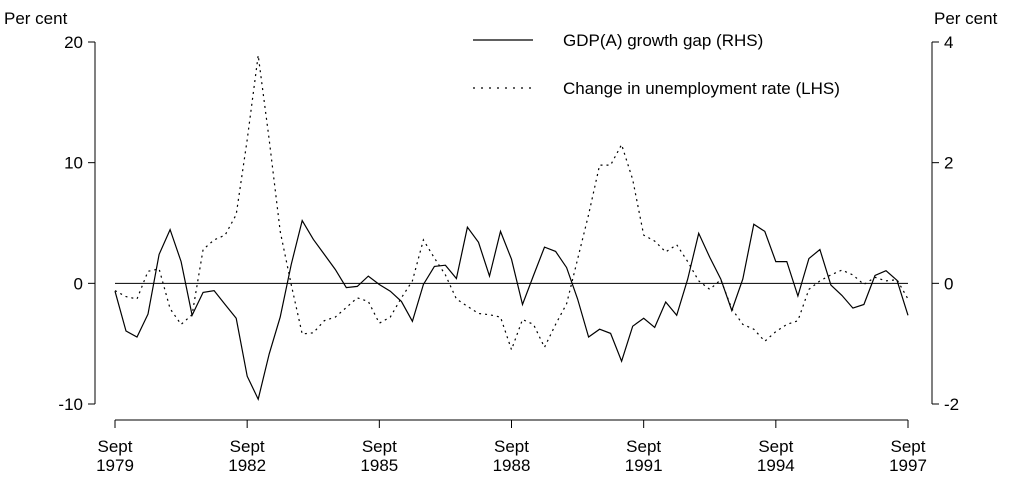 This screenshot has height=484, width=1018. Describe the element at coordinates (73, 163) in the screenshot. I see `y-tick-label: 10` at that location.